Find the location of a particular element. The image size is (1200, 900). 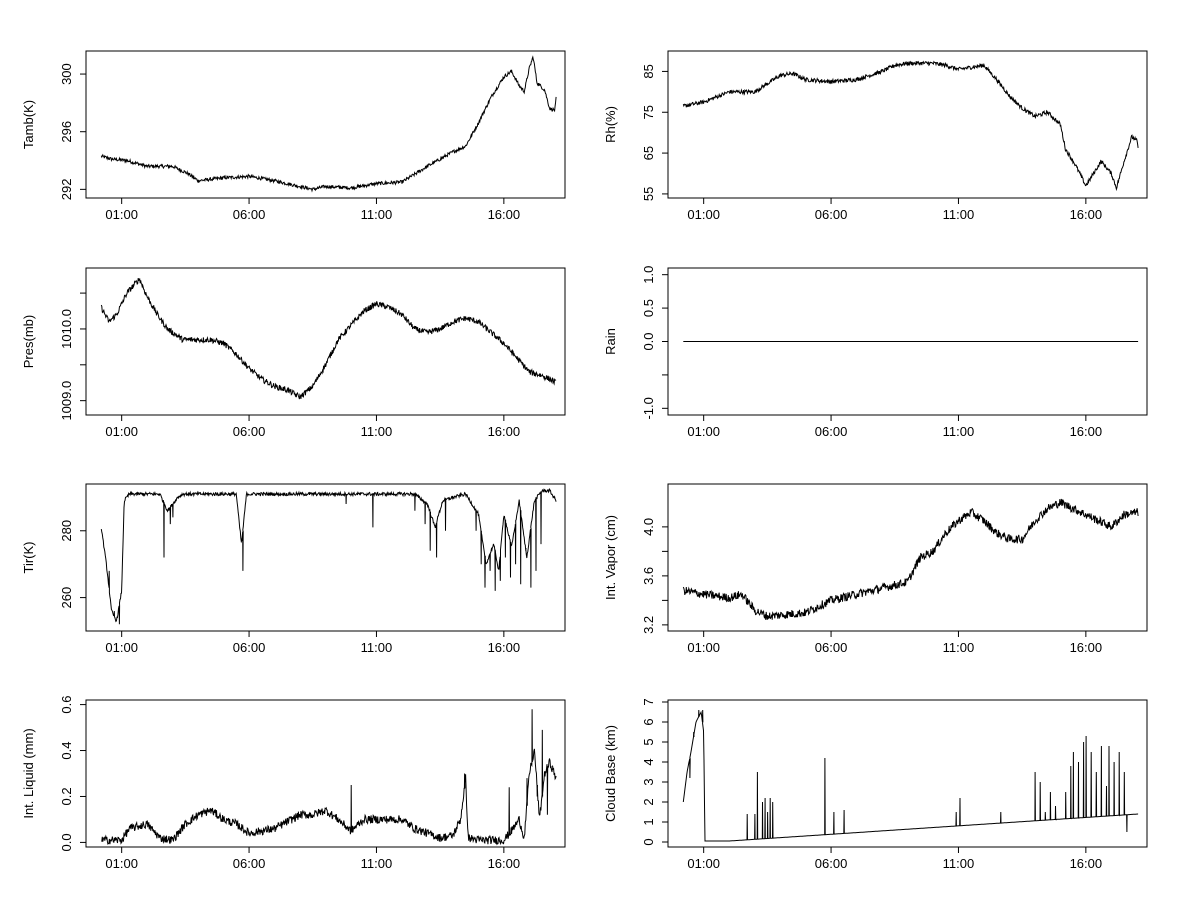

x-tick-label-pres-0: 01:00 is located at coordinates (121, 431).